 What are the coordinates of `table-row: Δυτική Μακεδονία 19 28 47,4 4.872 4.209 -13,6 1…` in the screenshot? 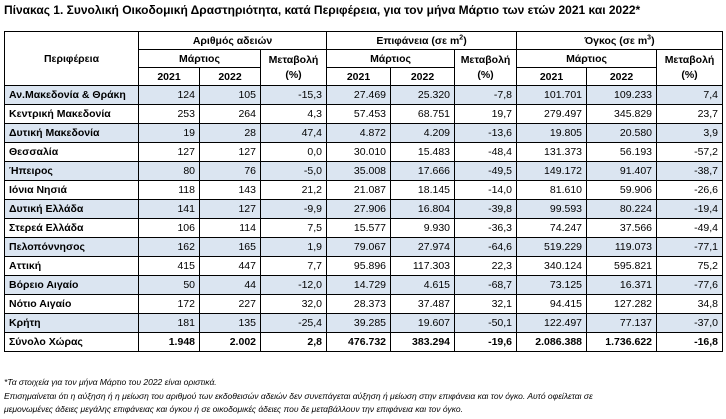 It's located at (364, 133).